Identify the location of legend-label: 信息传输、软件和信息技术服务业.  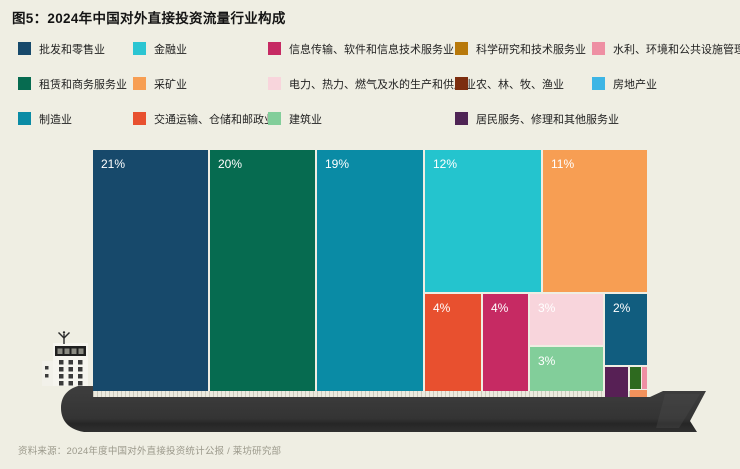
(371, 49).